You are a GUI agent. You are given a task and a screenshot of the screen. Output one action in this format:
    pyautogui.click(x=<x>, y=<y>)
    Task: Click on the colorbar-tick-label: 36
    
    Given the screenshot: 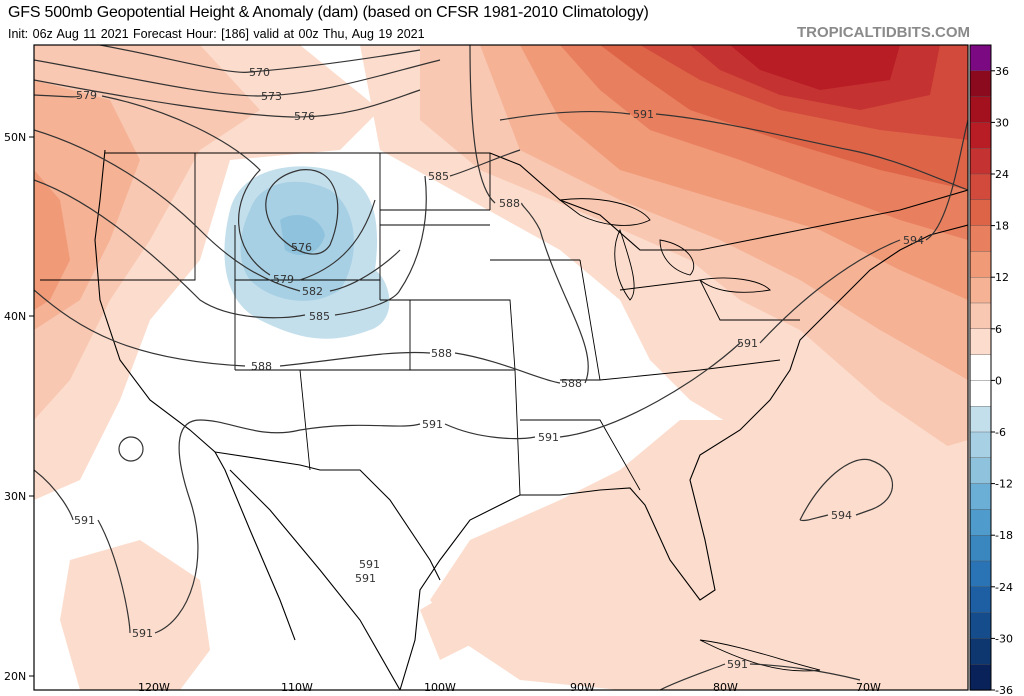 What is the action you would take?
    pyautogui.click(x=1002, y=71)
    